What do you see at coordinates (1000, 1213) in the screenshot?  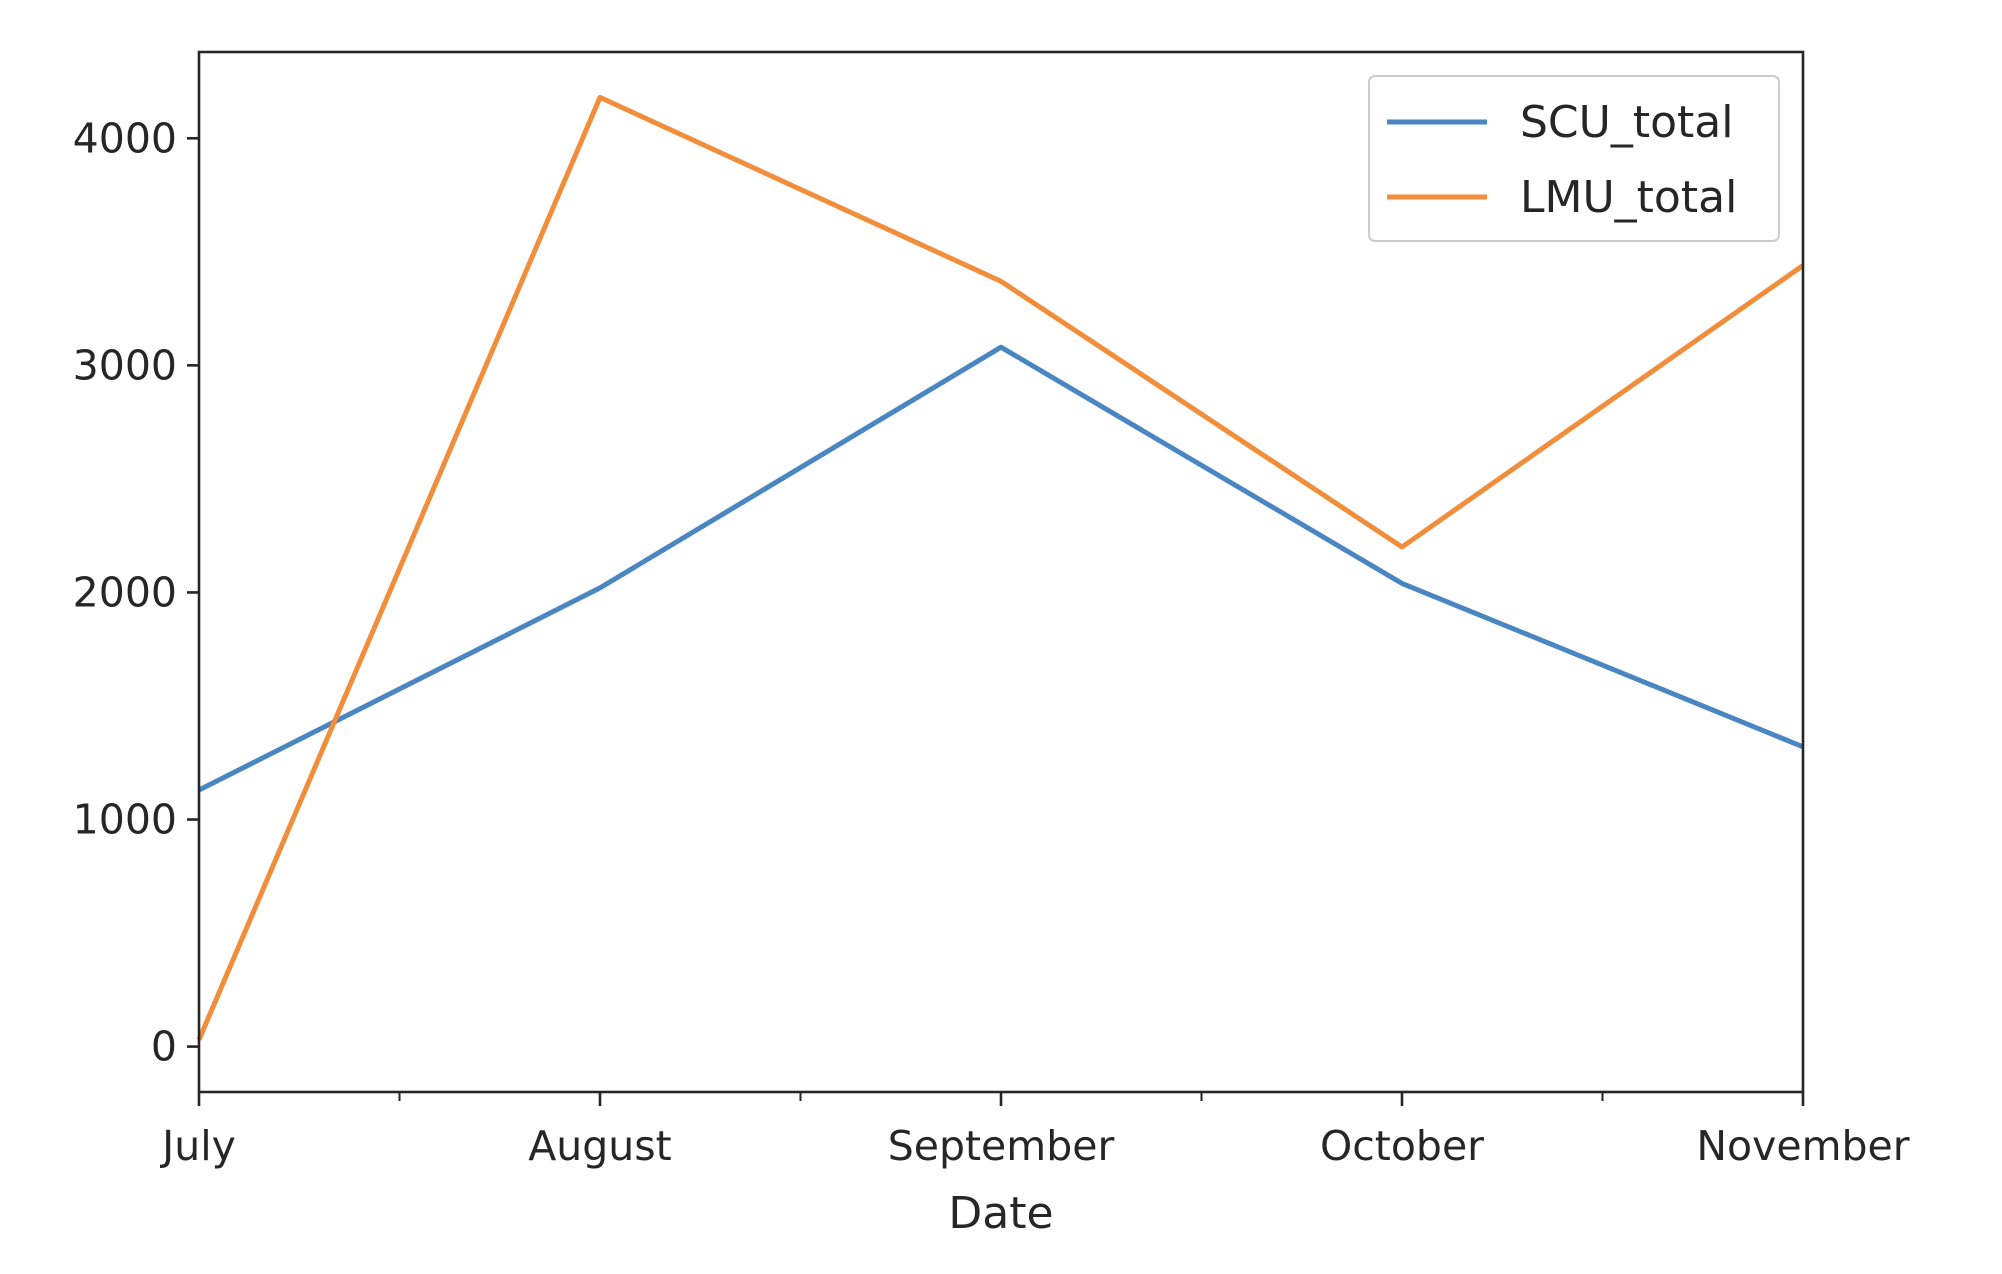 I see `x-axis-title: Date` at bounding box center [1000, 1213].